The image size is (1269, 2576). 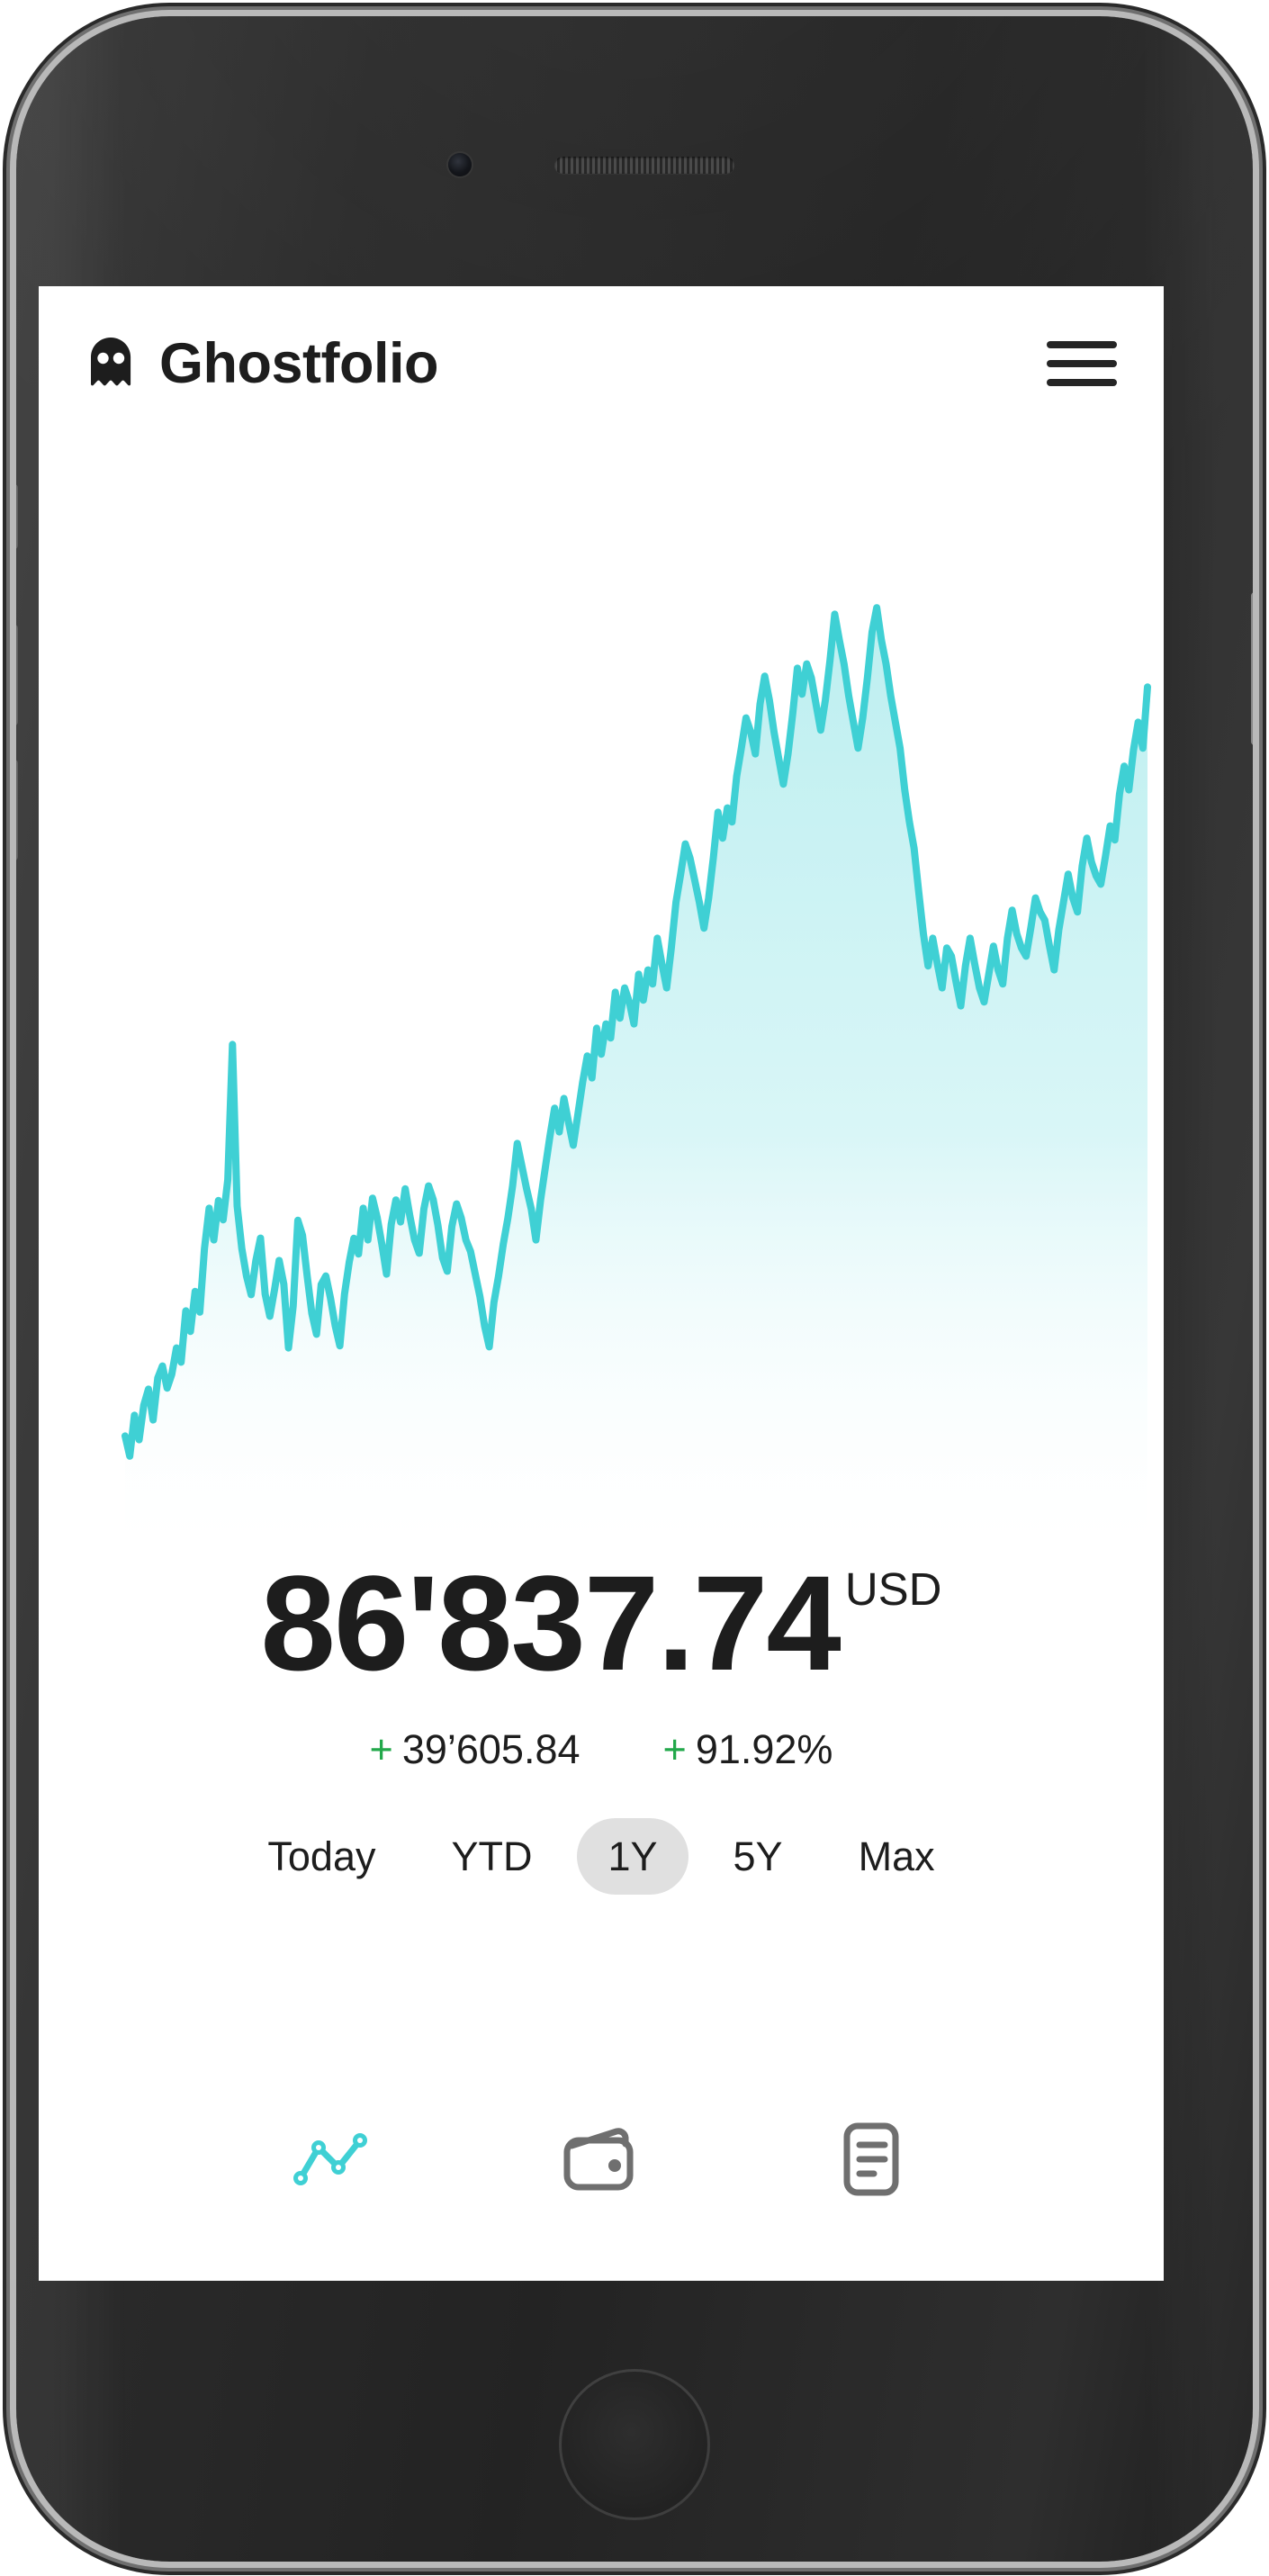 I want to click on absolute-change-value: 39’605.84, so click(x=490, y=1749).